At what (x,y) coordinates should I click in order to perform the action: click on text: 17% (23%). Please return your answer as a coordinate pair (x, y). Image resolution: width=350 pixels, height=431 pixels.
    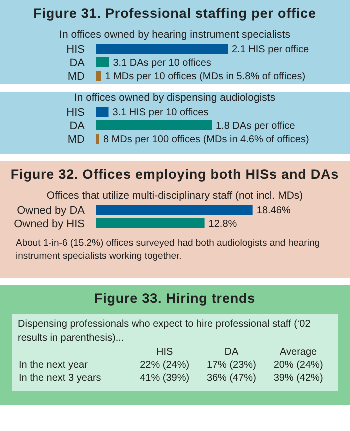
    Looking at the image, I should click on (231, 365).